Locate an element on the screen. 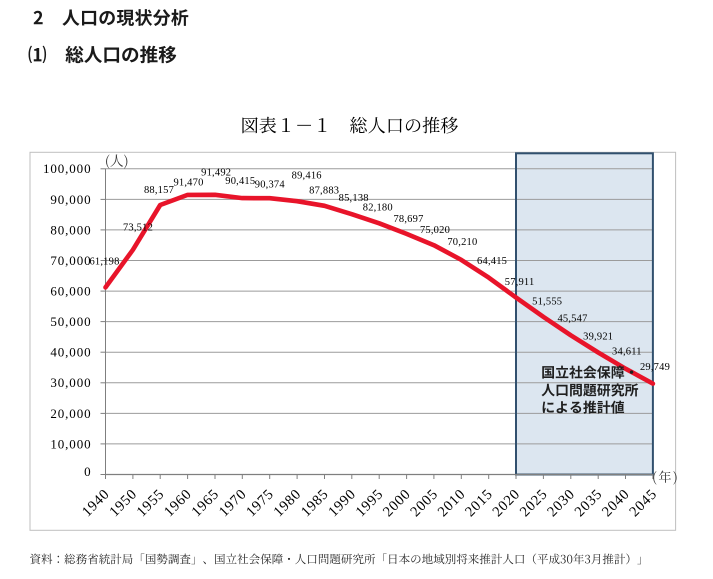  svg-text: 90,374 is located at coordinates (270, 185).